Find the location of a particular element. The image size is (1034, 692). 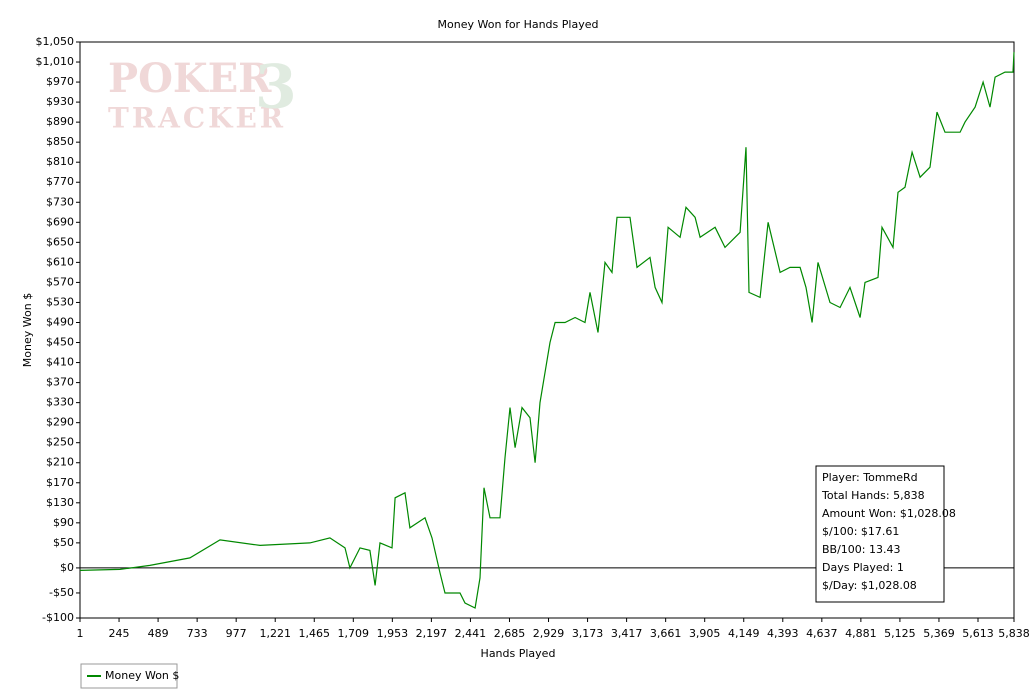

y-tick-label: $210 is located at coordinates (60, 462).